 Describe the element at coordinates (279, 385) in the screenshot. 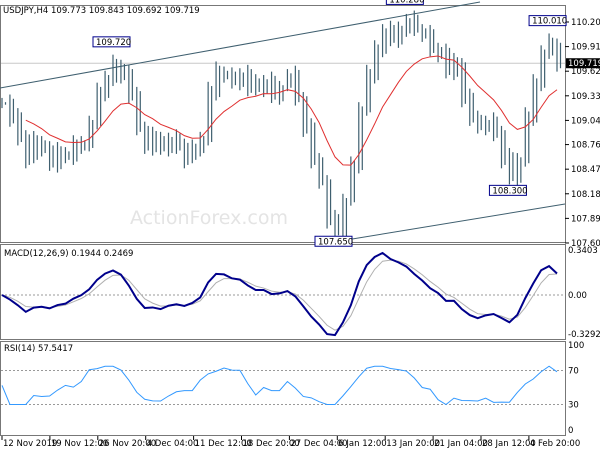

I see `rsi-line` at that location.